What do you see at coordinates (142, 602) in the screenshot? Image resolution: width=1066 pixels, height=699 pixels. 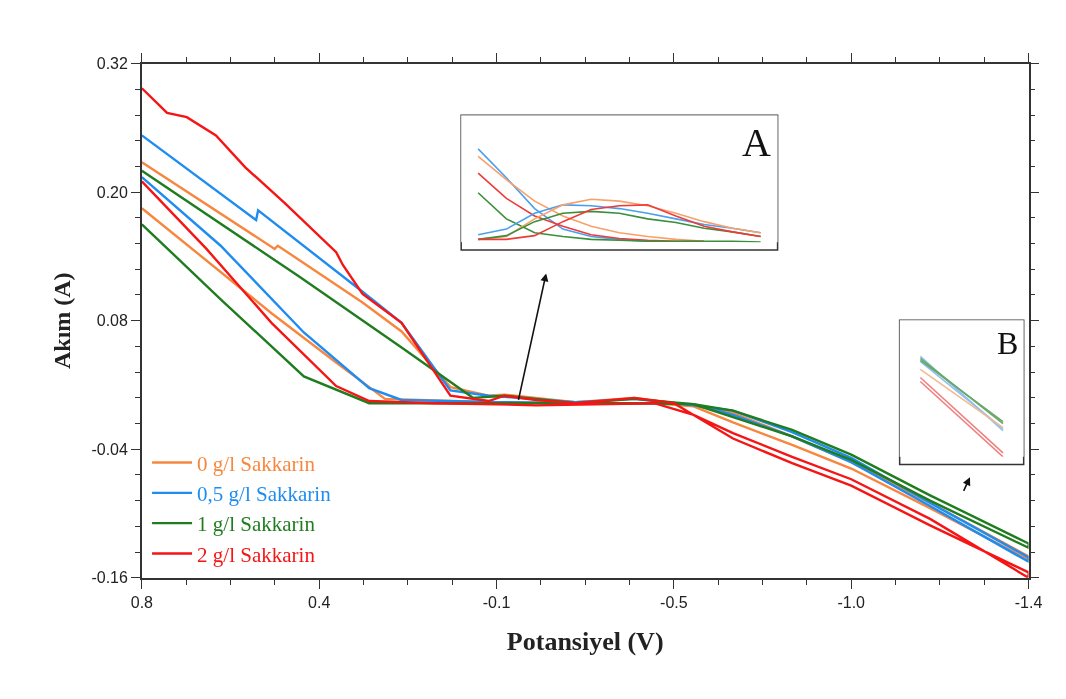 I see `x-tick-label: 0.8` at bounding box center [142, 602].